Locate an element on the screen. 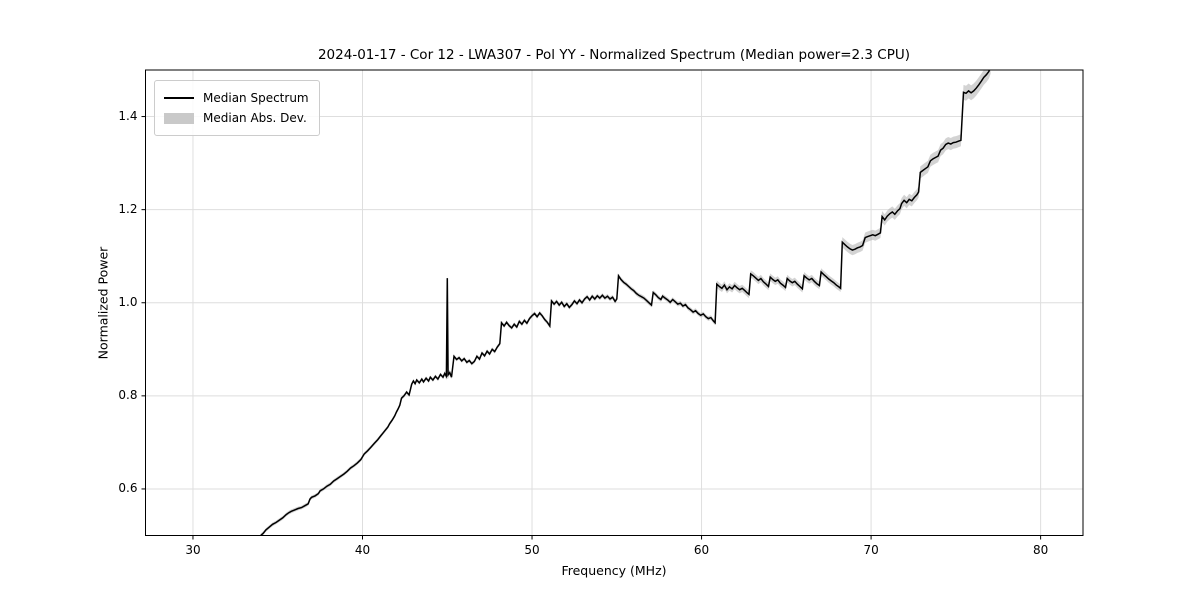 The height and width of the screenshot is (600, 1200). median-spectrum-line-swatch is located at coordinates (179, 98).